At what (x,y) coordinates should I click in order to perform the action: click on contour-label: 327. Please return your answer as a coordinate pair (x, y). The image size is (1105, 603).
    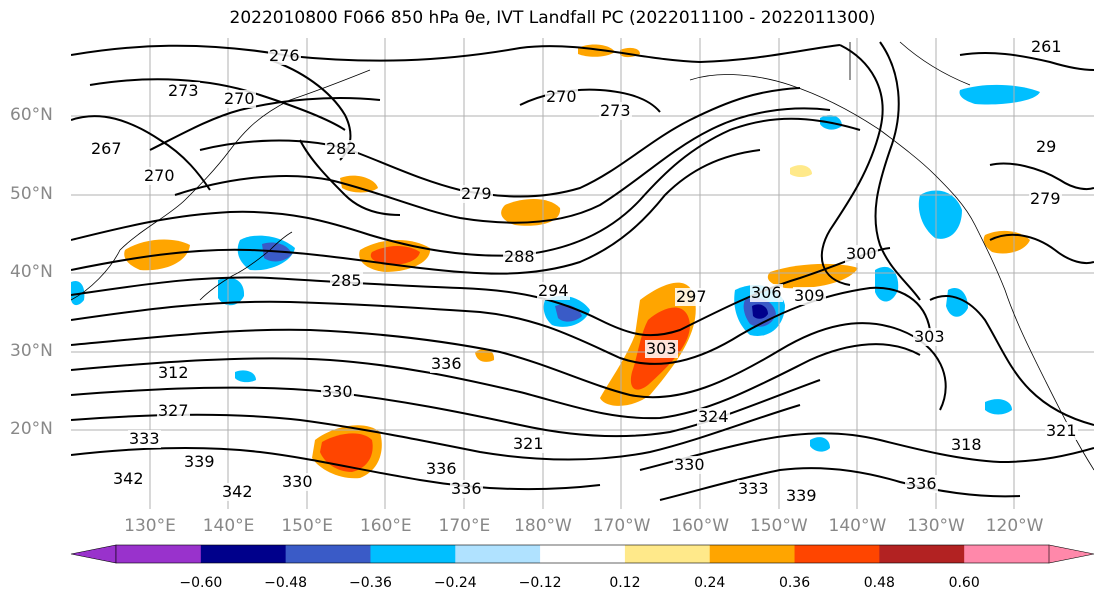
    Looking at the image, I should click on (173, 410).